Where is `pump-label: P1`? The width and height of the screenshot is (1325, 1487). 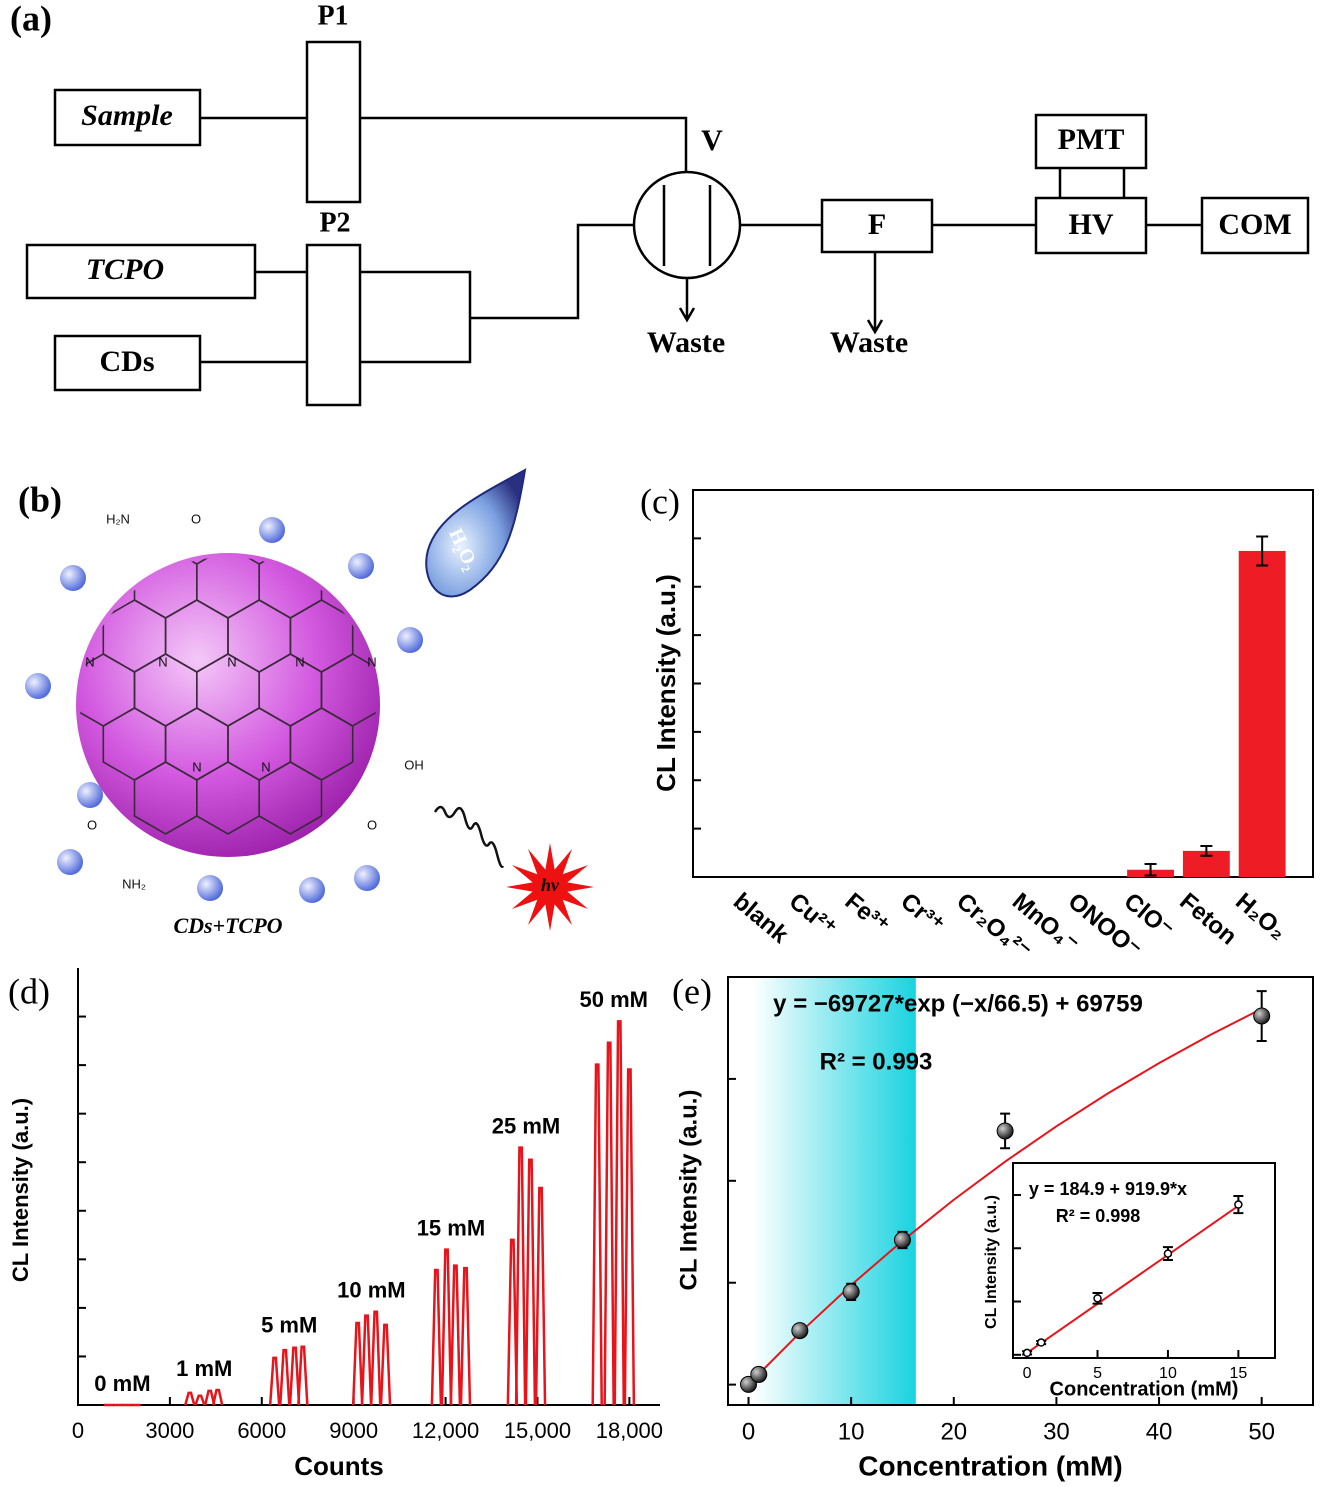
pump-label: P1 is located at coordinates (332, 15).